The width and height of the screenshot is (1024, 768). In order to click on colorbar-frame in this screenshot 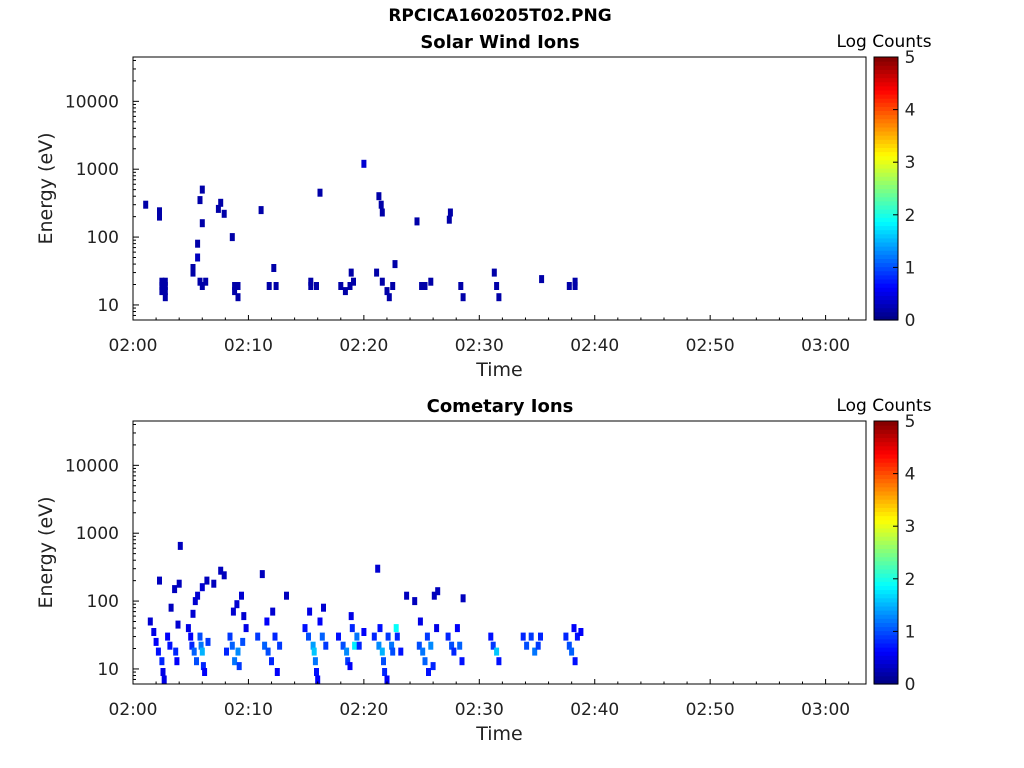, I will do `click(886, 552)`.